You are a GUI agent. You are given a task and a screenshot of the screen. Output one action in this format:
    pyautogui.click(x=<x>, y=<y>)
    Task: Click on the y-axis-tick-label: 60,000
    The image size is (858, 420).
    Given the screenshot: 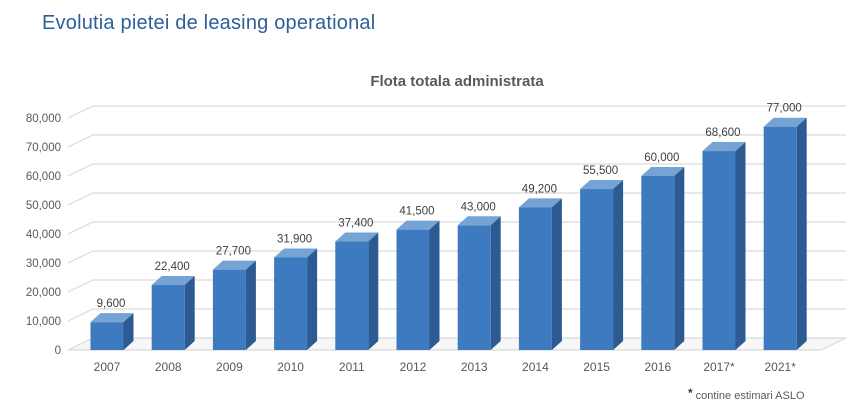 What is the action you would take?
    pyautogui.click(x=43, y=177)
    